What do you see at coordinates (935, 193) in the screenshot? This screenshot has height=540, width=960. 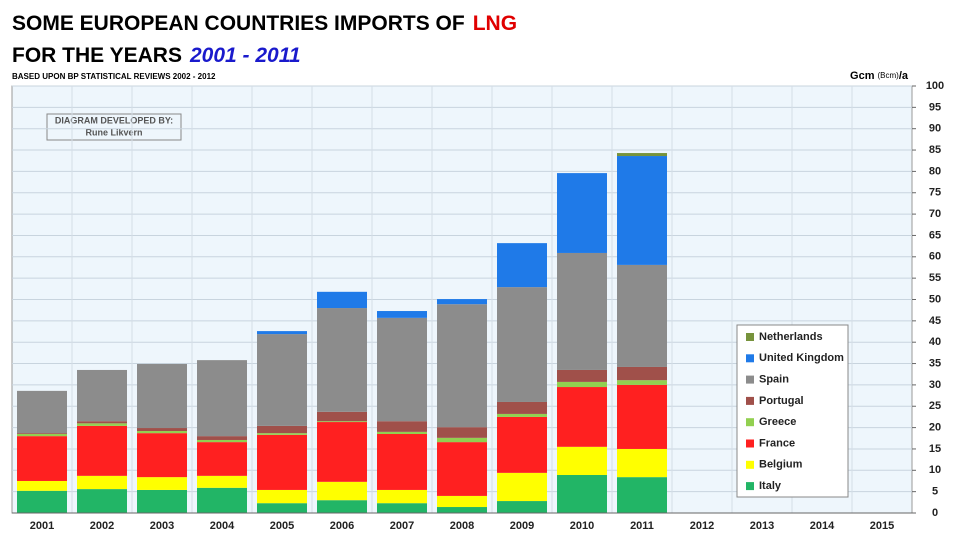 I see `y-tick-label: 75` at bounding box center [935, 193].